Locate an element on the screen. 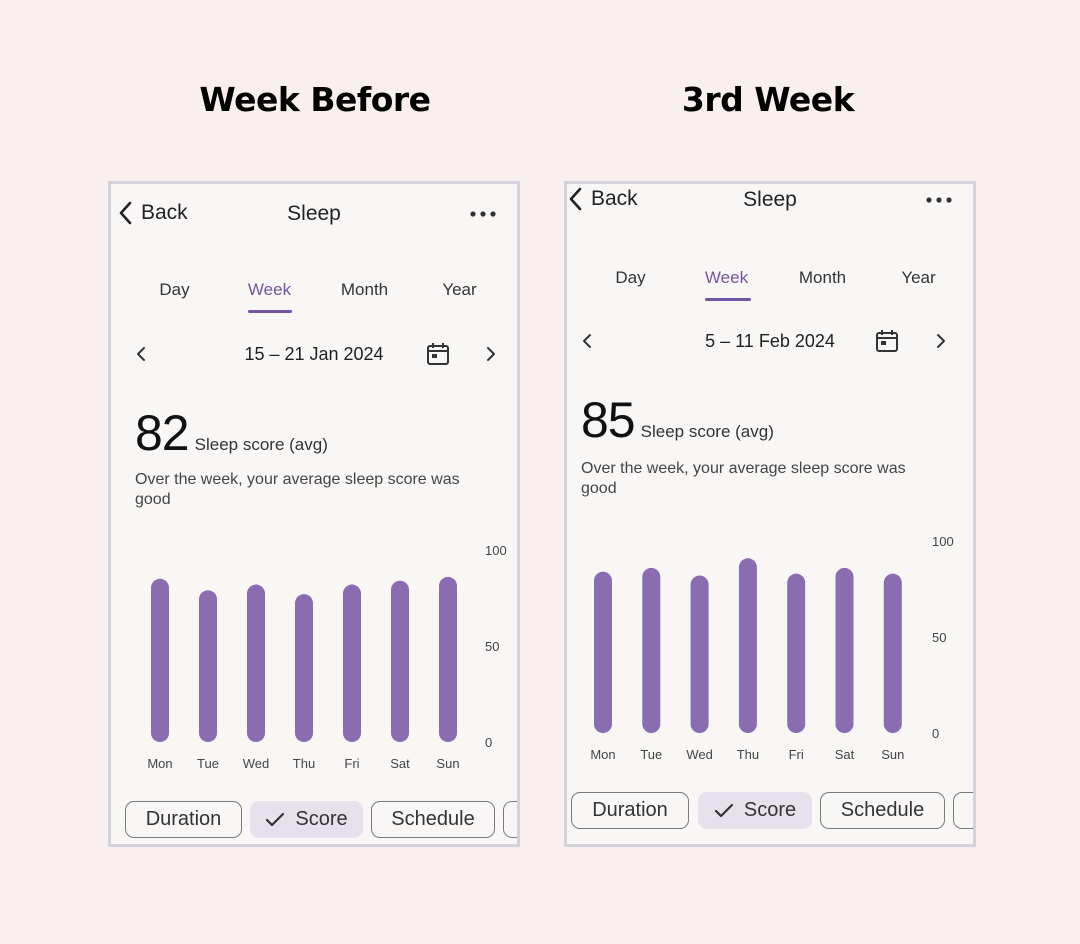  score-value: 82 is located at coordinates (162, 433).